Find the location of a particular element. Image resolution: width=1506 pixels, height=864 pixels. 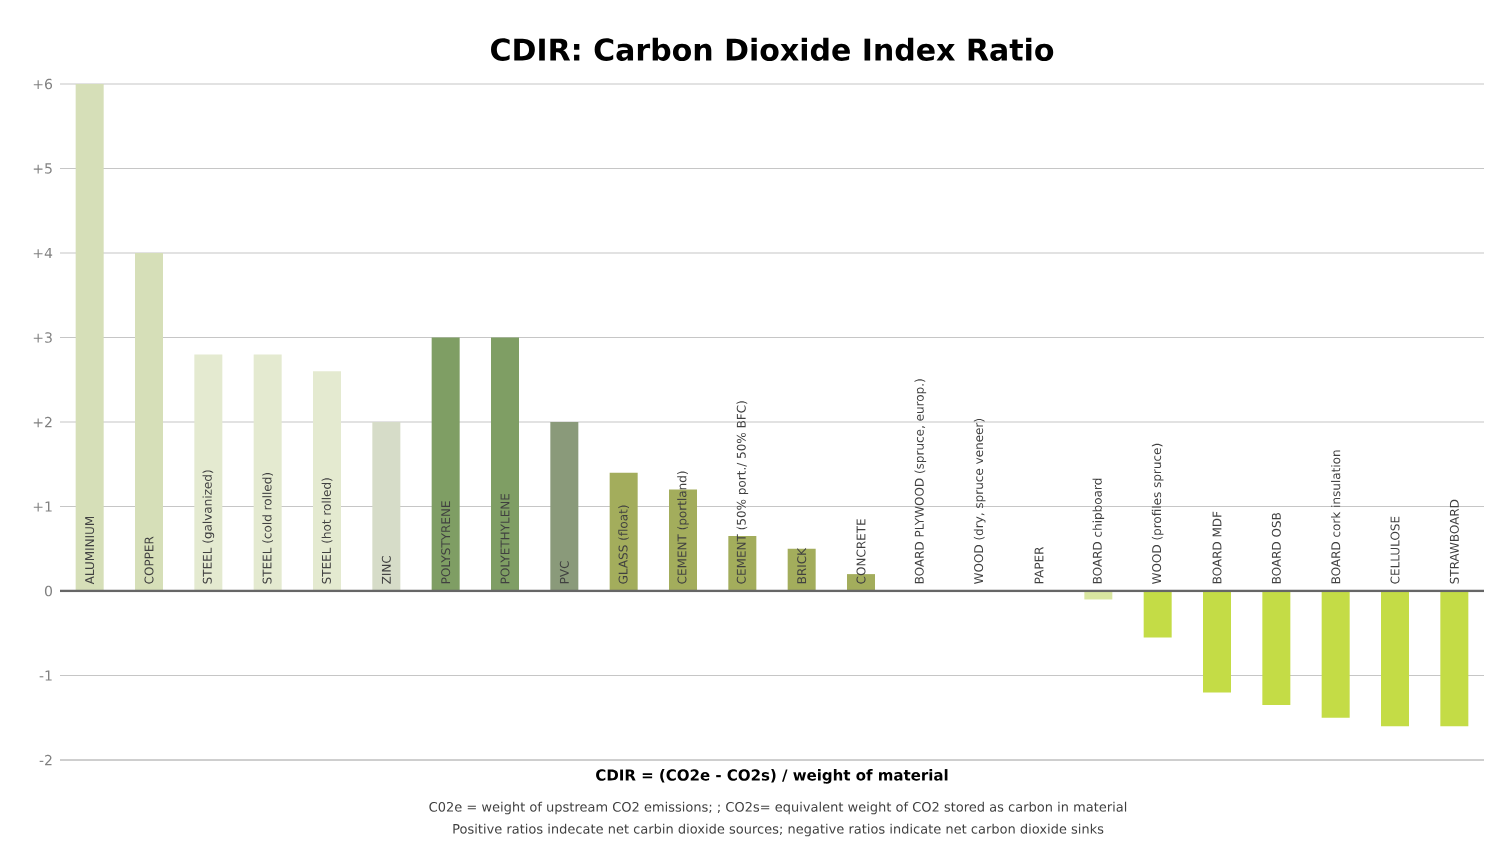

chart-title: CDIR: Carbon Dioxide Index Ratio is located at coordinates (772, 49).